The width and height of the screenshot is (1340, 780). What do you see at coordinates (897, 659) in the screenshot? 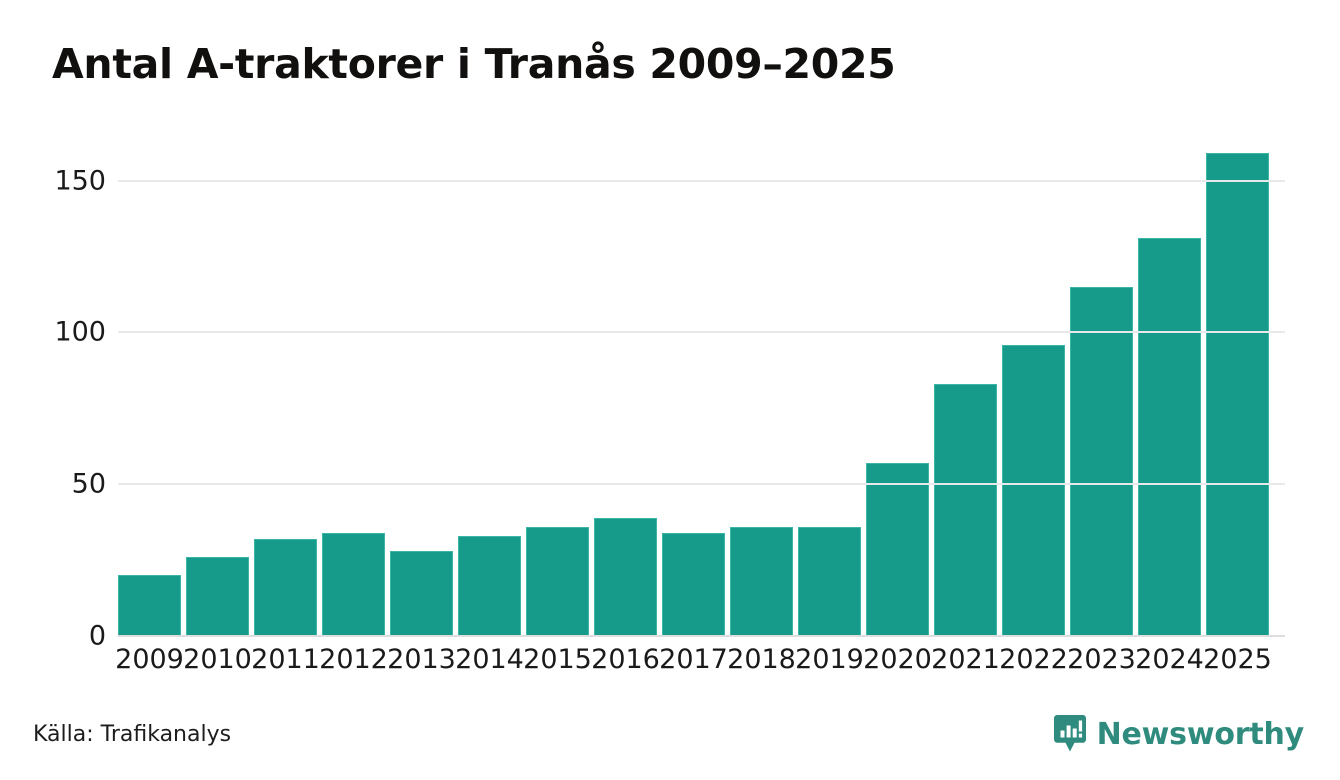
I see `x-tick-label-2020: 2020` at bounding box center [897, 659].